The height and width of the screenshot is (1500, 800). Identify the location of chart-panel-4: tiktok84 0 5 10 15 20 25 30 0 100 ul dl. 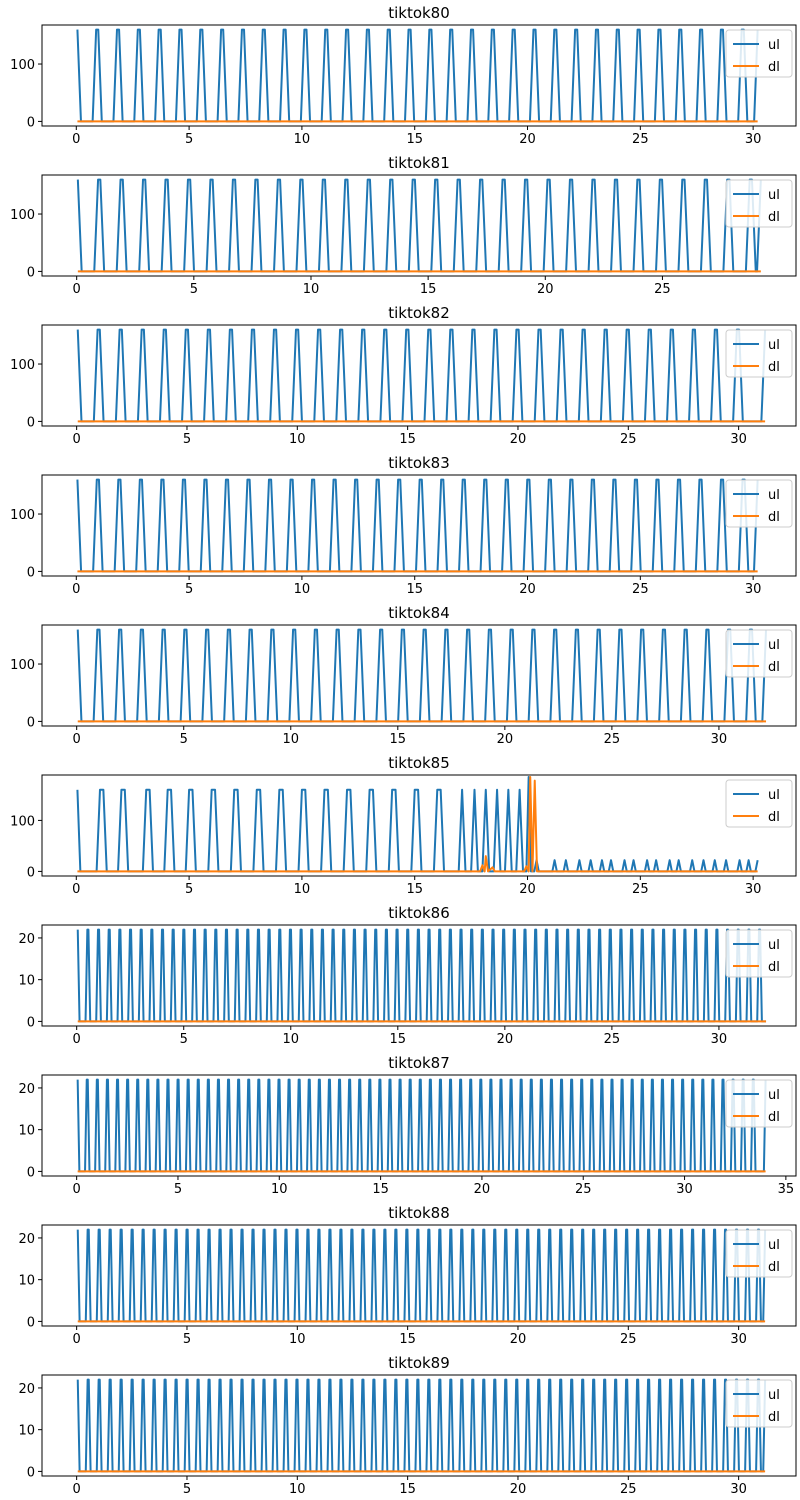
(403, 675).